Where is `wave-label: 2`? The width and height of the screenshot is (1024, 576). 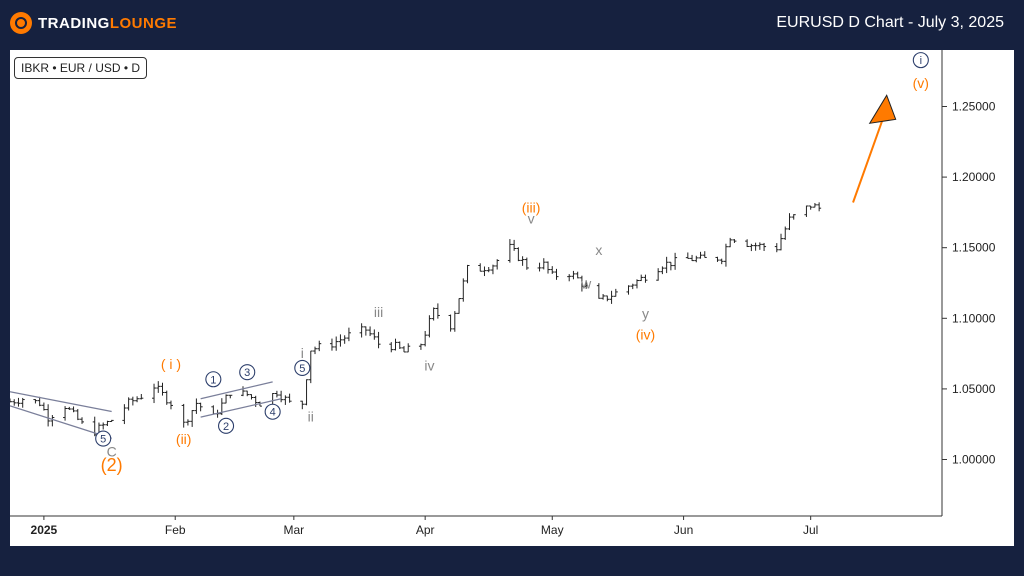 wave-label: 2 is located at coordinates (226, 427).